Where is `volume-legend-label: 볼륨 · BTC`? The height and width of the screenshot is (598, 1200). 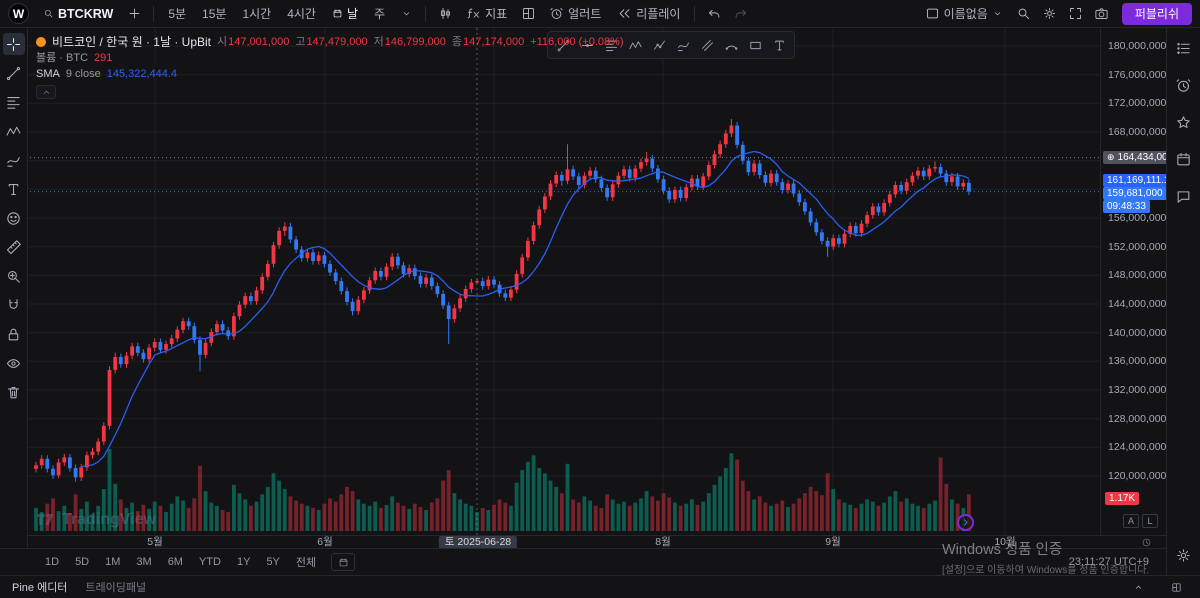
volume-legend-label: 볼륨 · BTC is located at coordinates (62, 58).